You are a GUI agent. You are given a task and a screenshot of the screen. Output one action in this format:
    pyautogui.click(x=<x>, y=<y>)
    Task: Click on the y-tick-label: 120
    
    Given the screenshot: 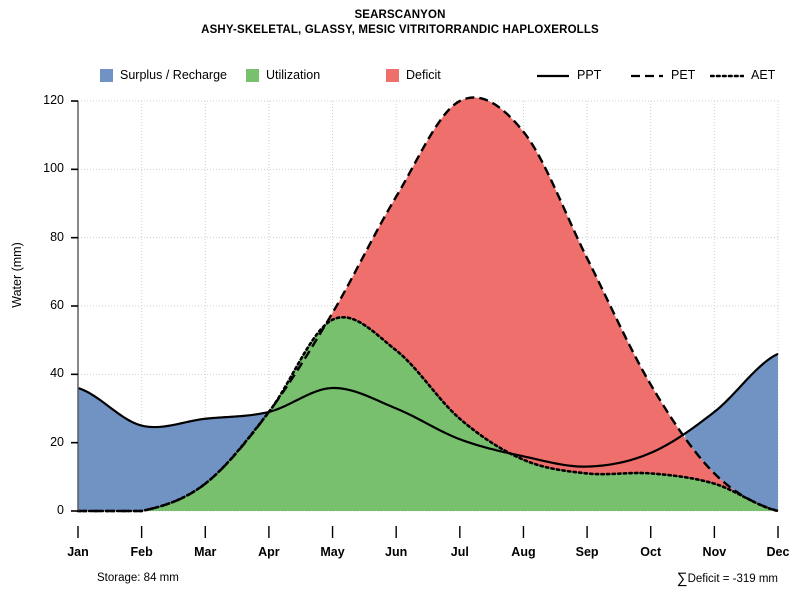 What is the action you would take?
    pyautogui.click(x=53, y=100)
    